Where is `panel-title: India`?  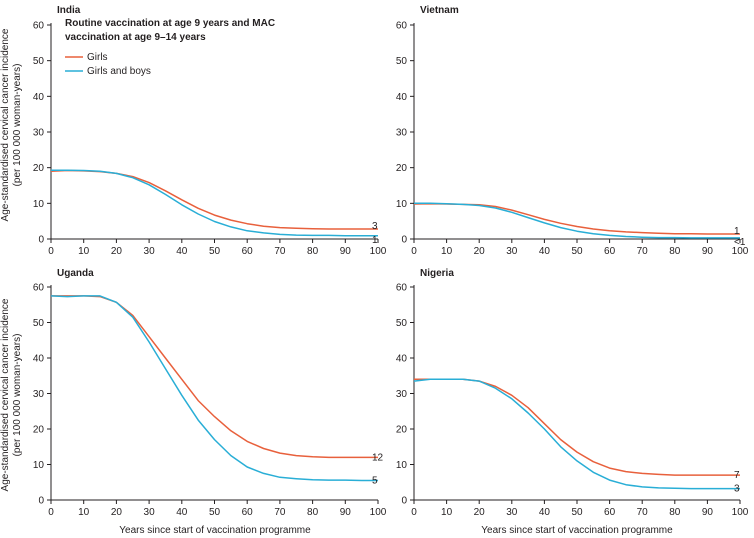 panel-title: India is located at coordinates (69, 10).